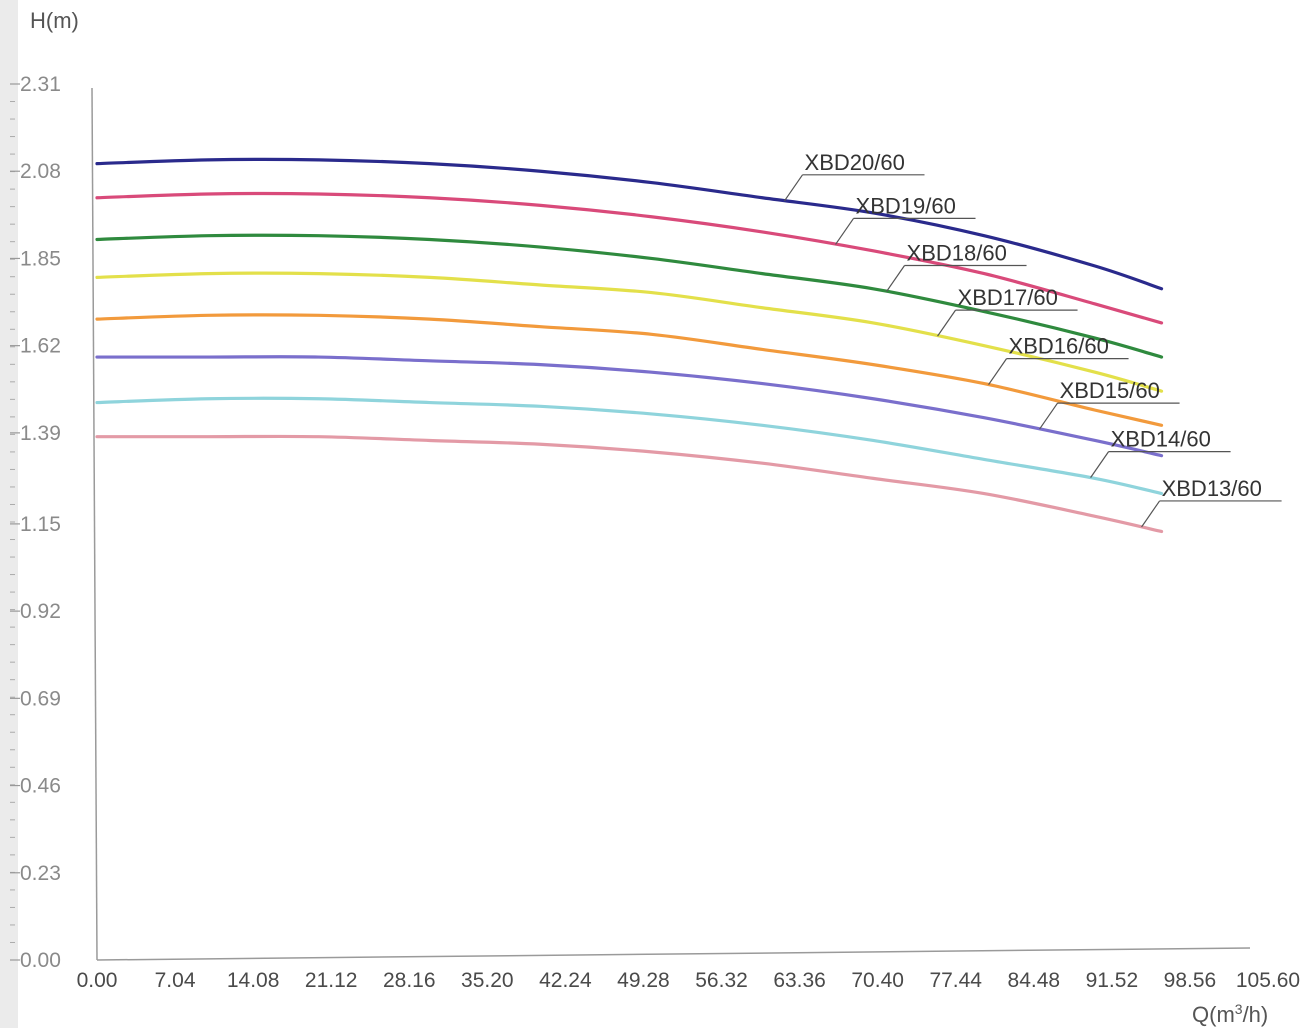 The image size is (1312, 1028). I want to click on x-tick-label: 42.24, so click(565, 980).